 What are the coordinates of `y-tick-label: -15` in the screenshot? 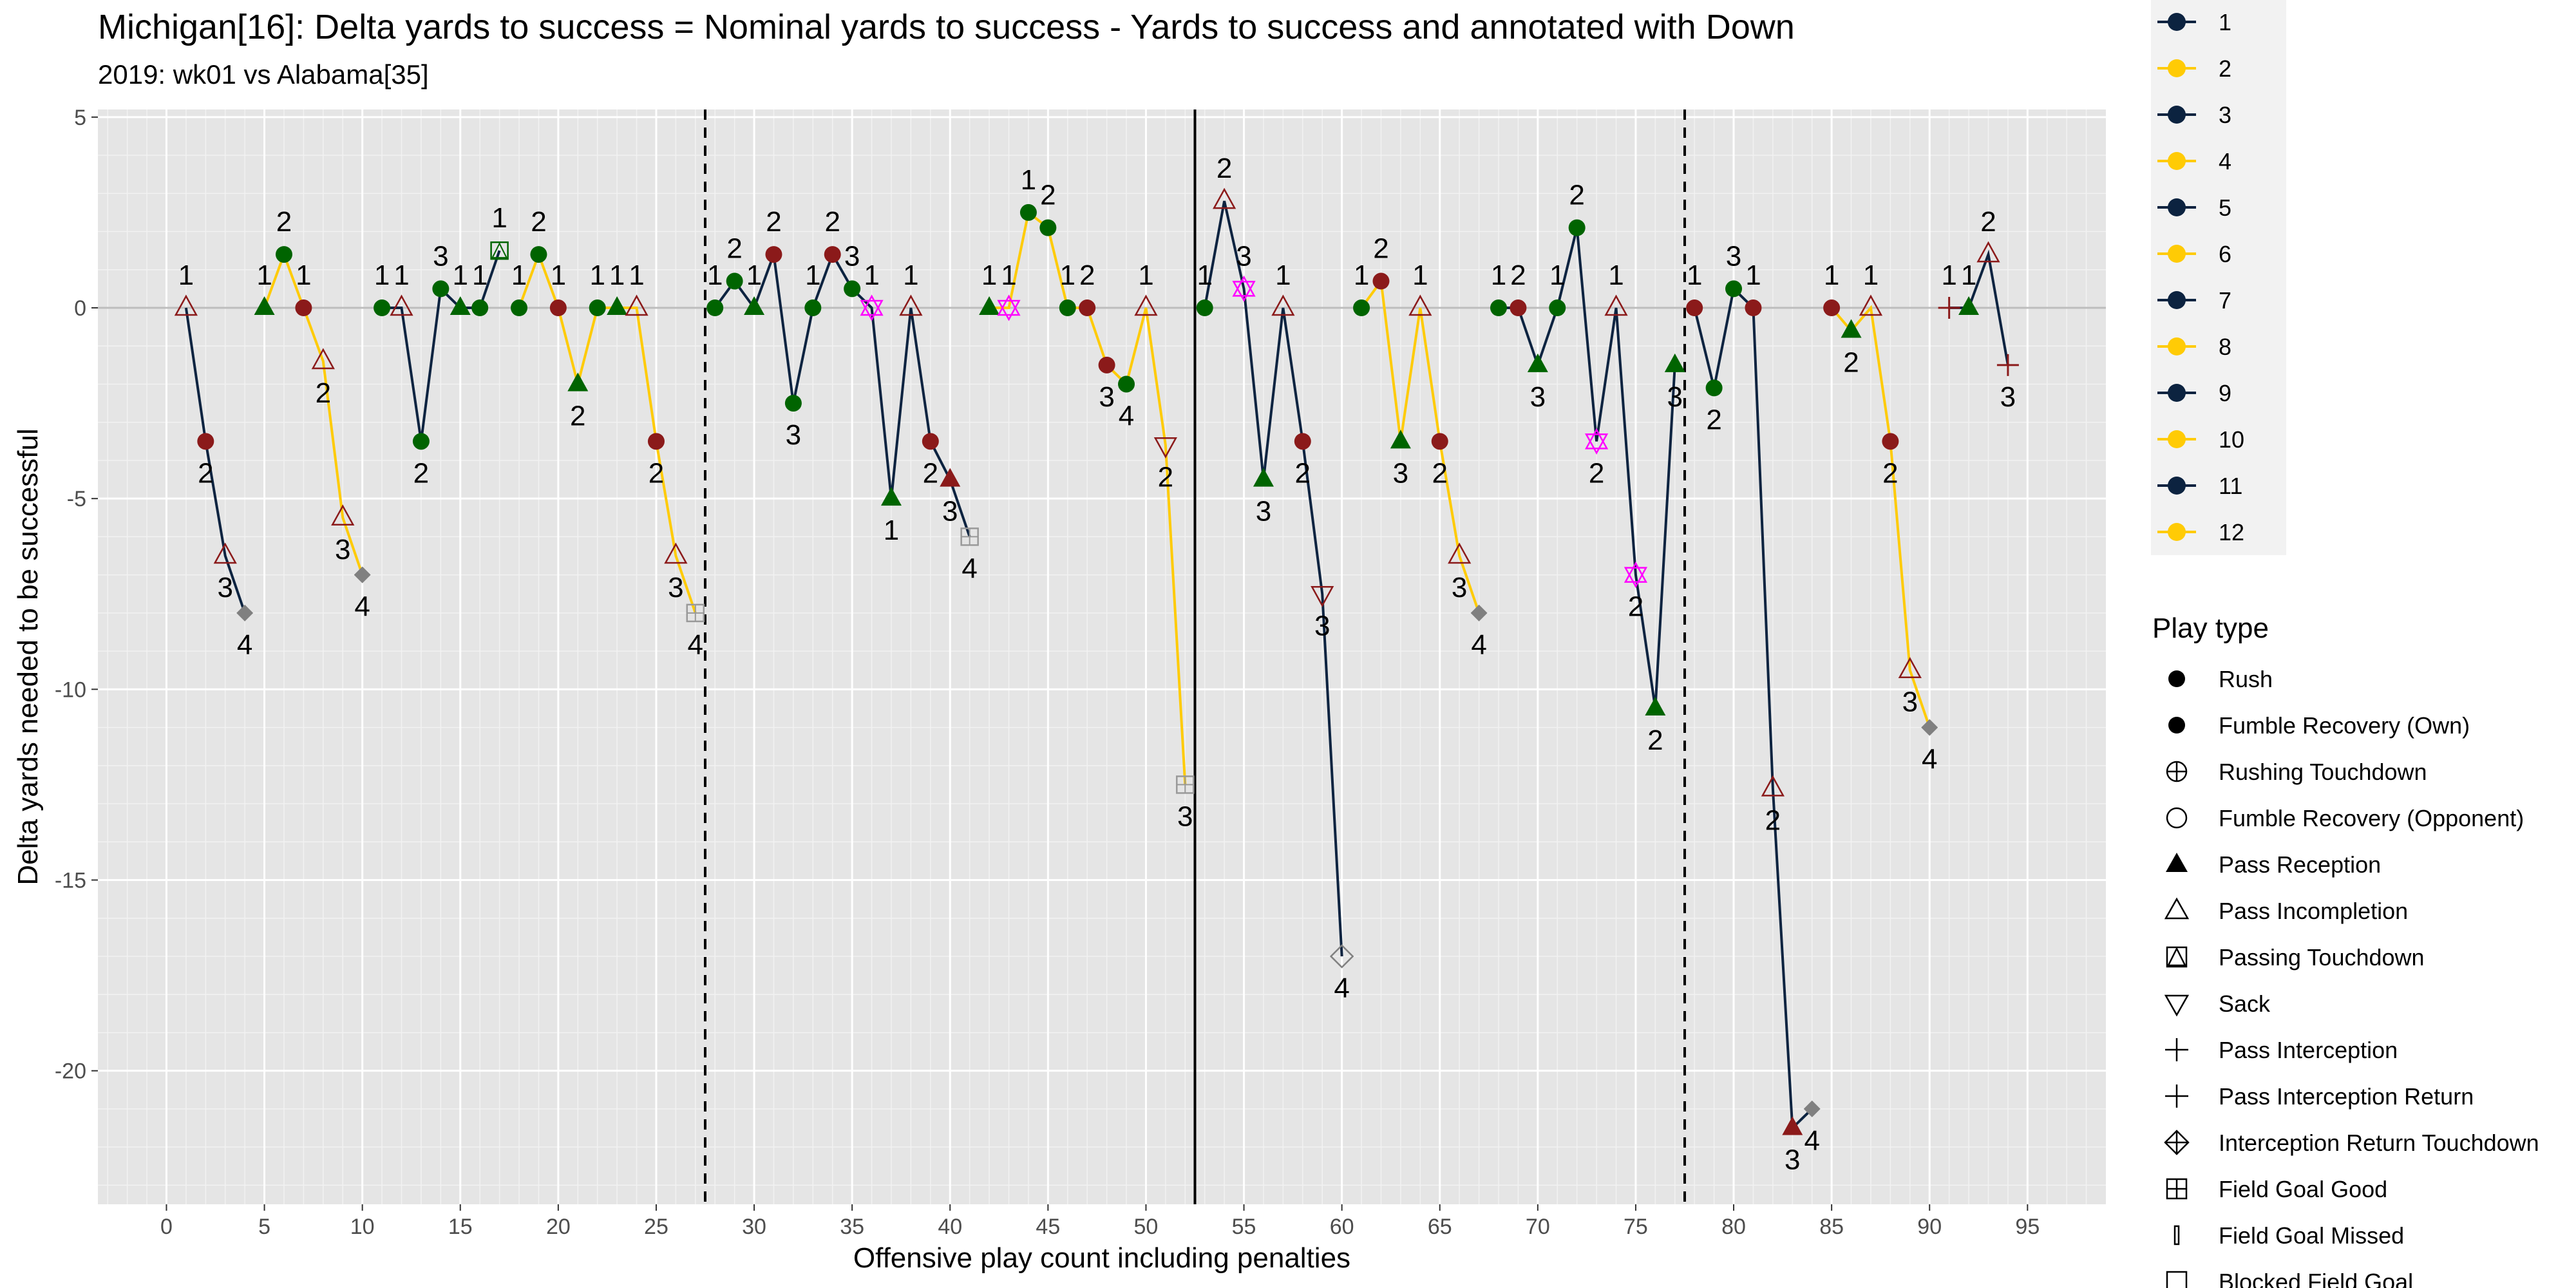 It's located at (70, 881).